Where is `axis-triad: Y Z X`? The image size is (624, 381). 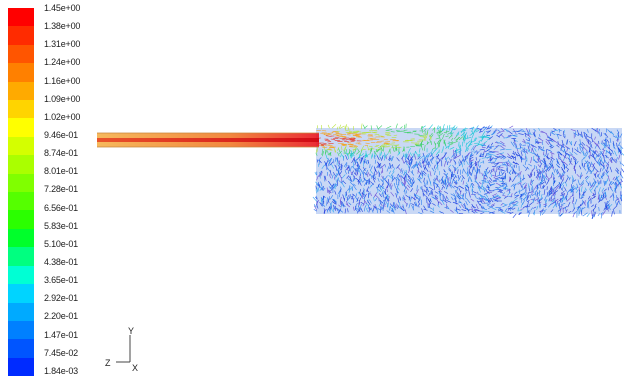
axis-triad: Y Z X is located at coordinates (121, 349).